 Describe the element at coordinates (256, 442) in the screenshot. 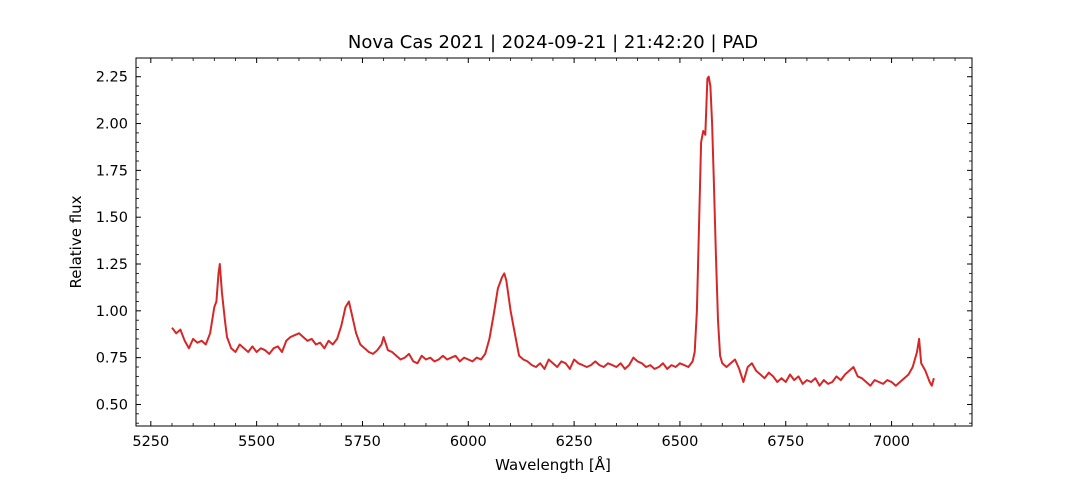

I see `x-tick-label: 5500` at that location.